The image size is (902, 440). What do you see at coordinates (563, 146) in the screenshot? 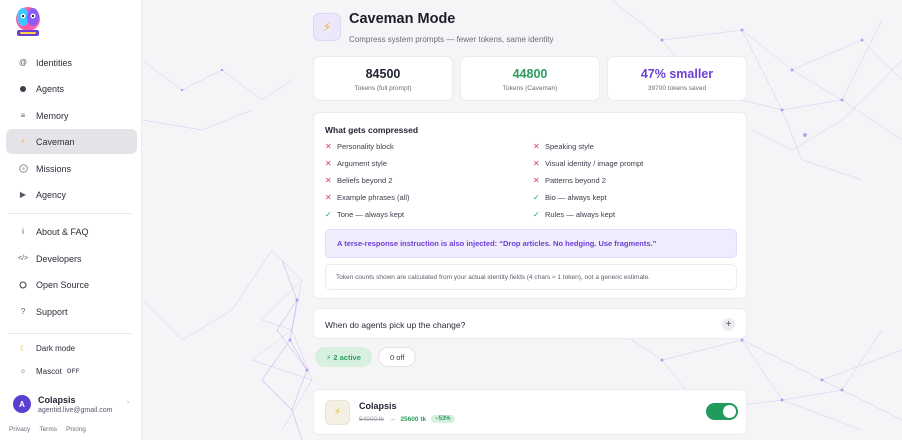
I see `compressed-item: ✕ Speaking style` at bounding box center [563, 146].